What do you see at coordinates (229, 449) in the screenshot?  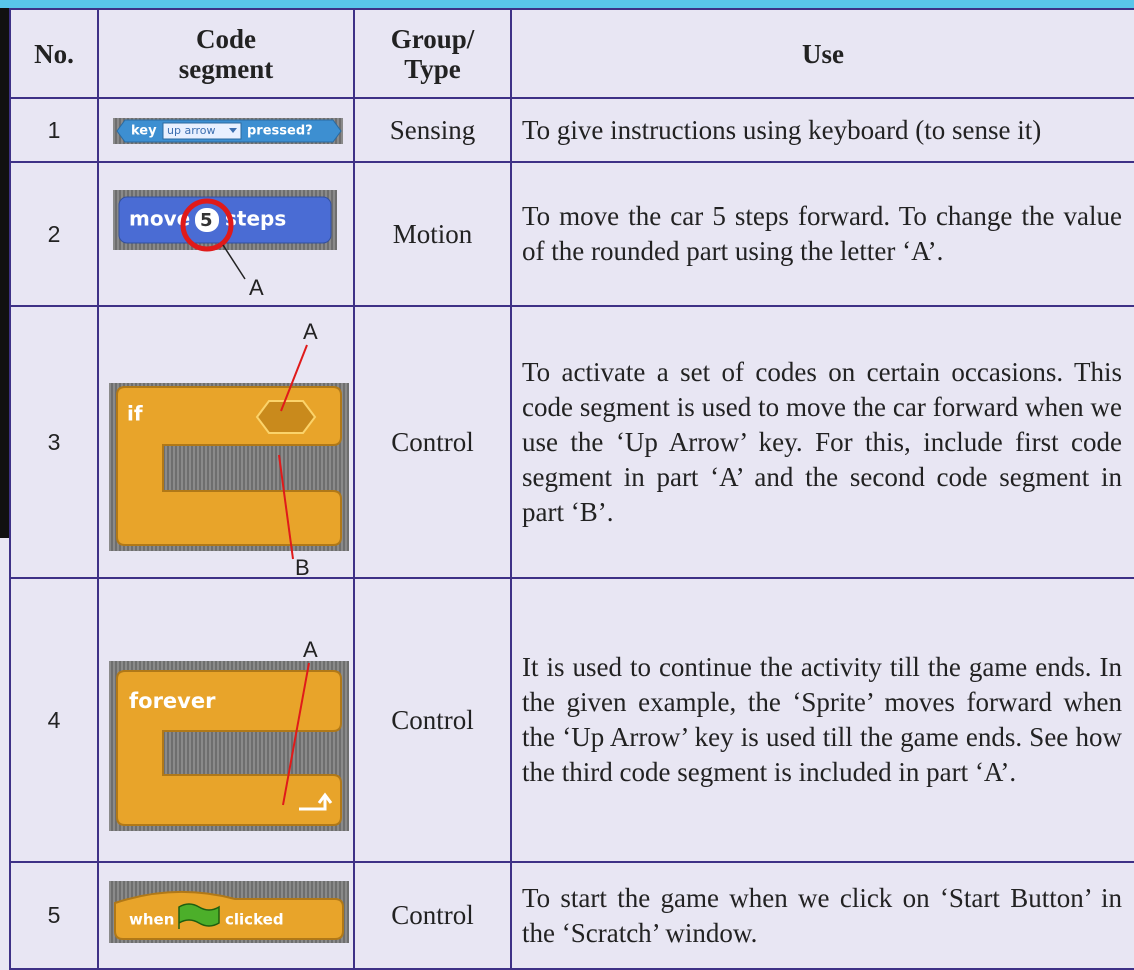 I see `block-image: if A B` at bounding box center [229, 449].